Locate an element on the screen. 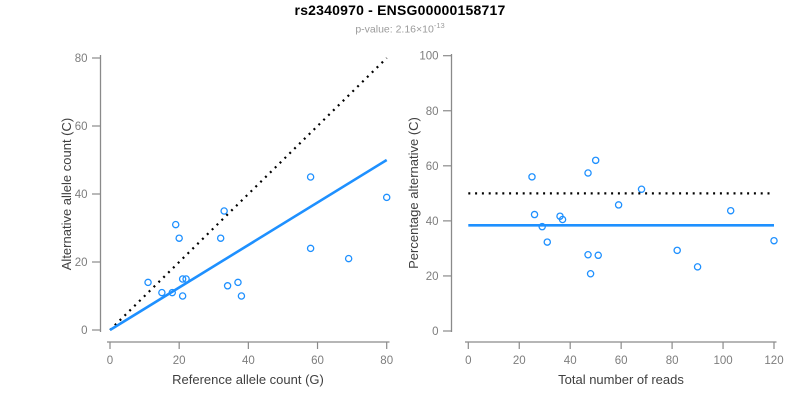  figure-subtitle: p-value: 2.16×10-13 is located at coordinates (400, 28).